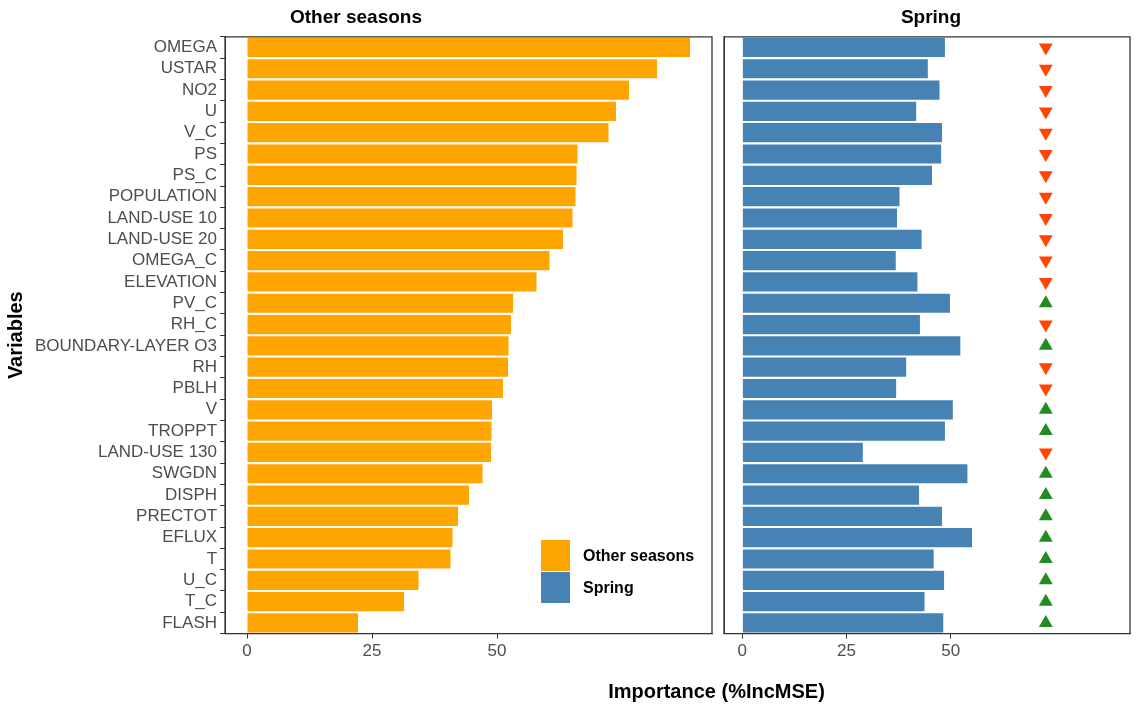 Image resolution: width=1138 pixels, height=711 pixels. Describe the element at coordinates (162, 217) in the screenshot. I see `y-tick-label: LAND-USE 10` at that location.